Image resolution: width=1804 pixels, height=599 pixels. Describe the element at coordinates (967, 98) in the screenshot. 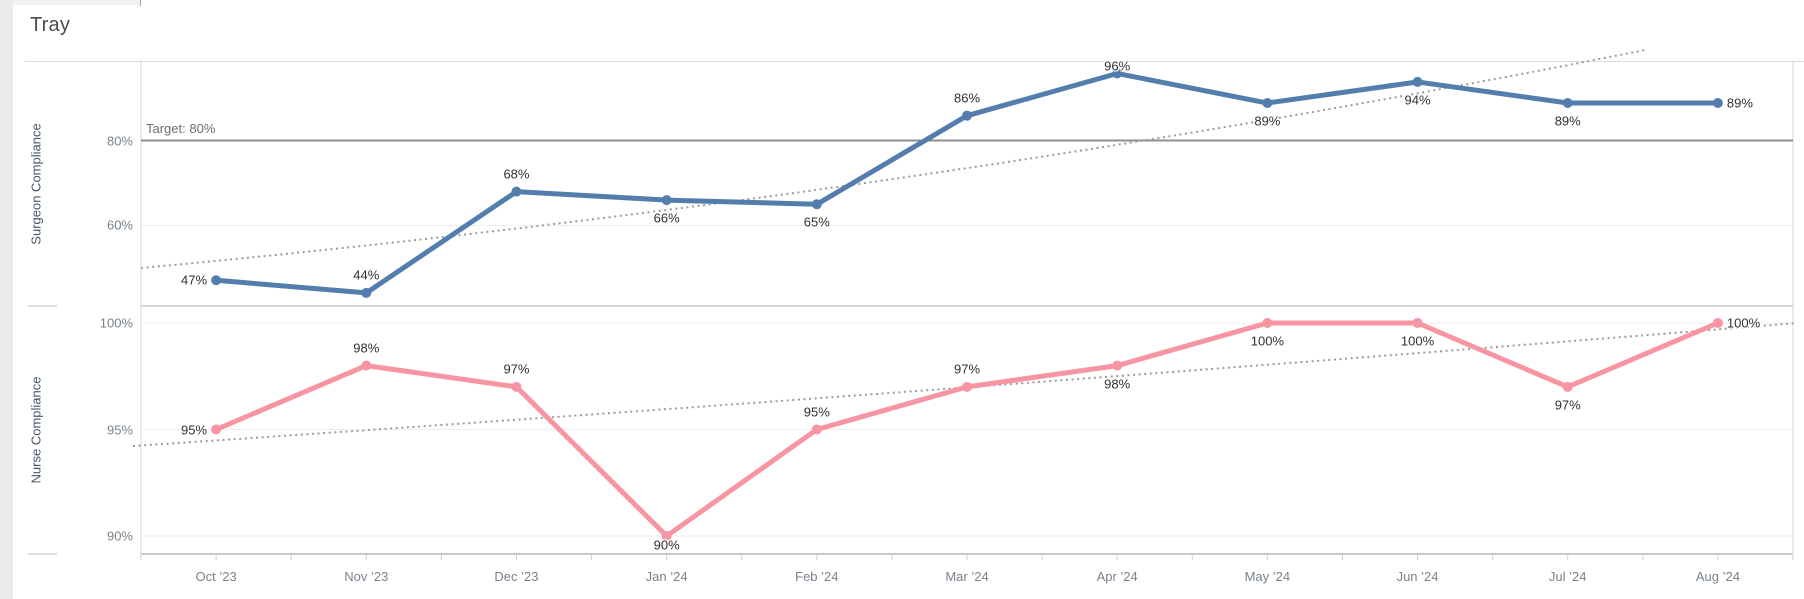

I see `data-label: 86%` at that location.